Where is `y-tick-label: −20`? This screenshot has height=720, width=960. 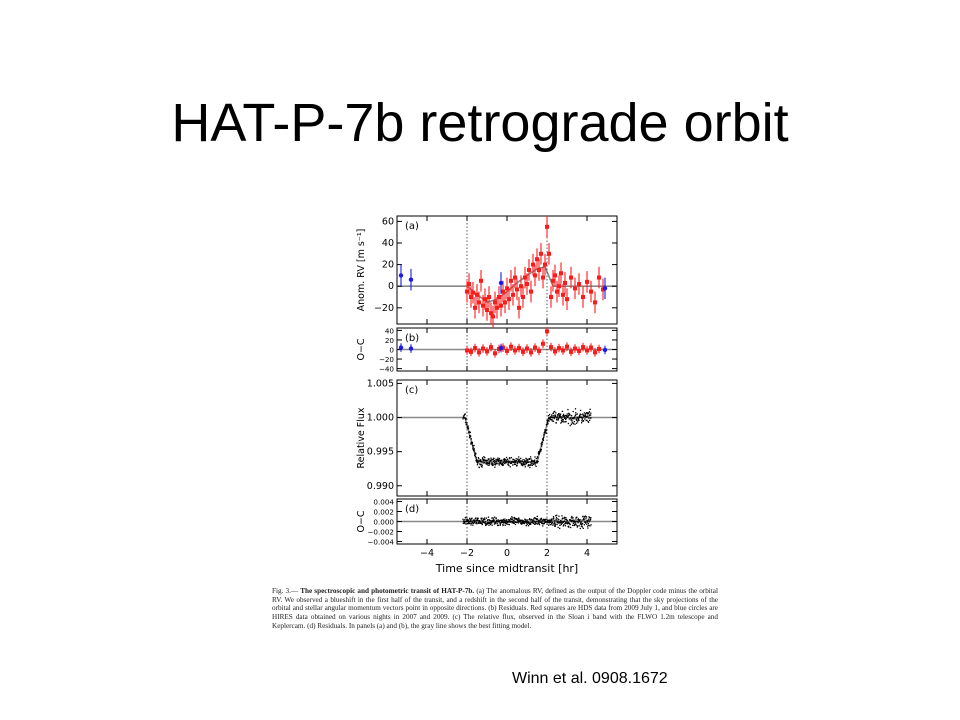 y-tick-label: −20 is located at coordinates (387, 359).